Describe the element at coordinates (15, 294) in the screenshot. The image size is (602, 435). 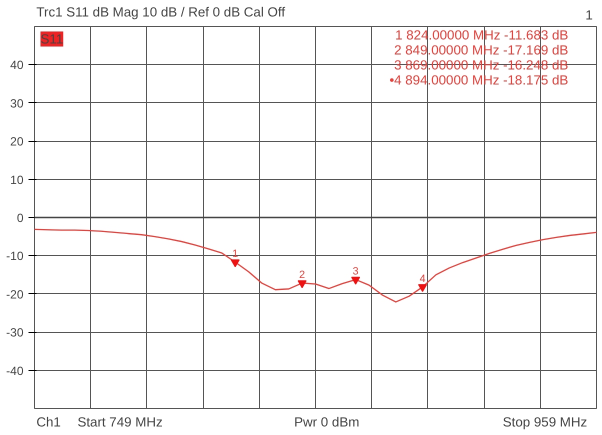
I see `y-tick-label: -20` at that location.